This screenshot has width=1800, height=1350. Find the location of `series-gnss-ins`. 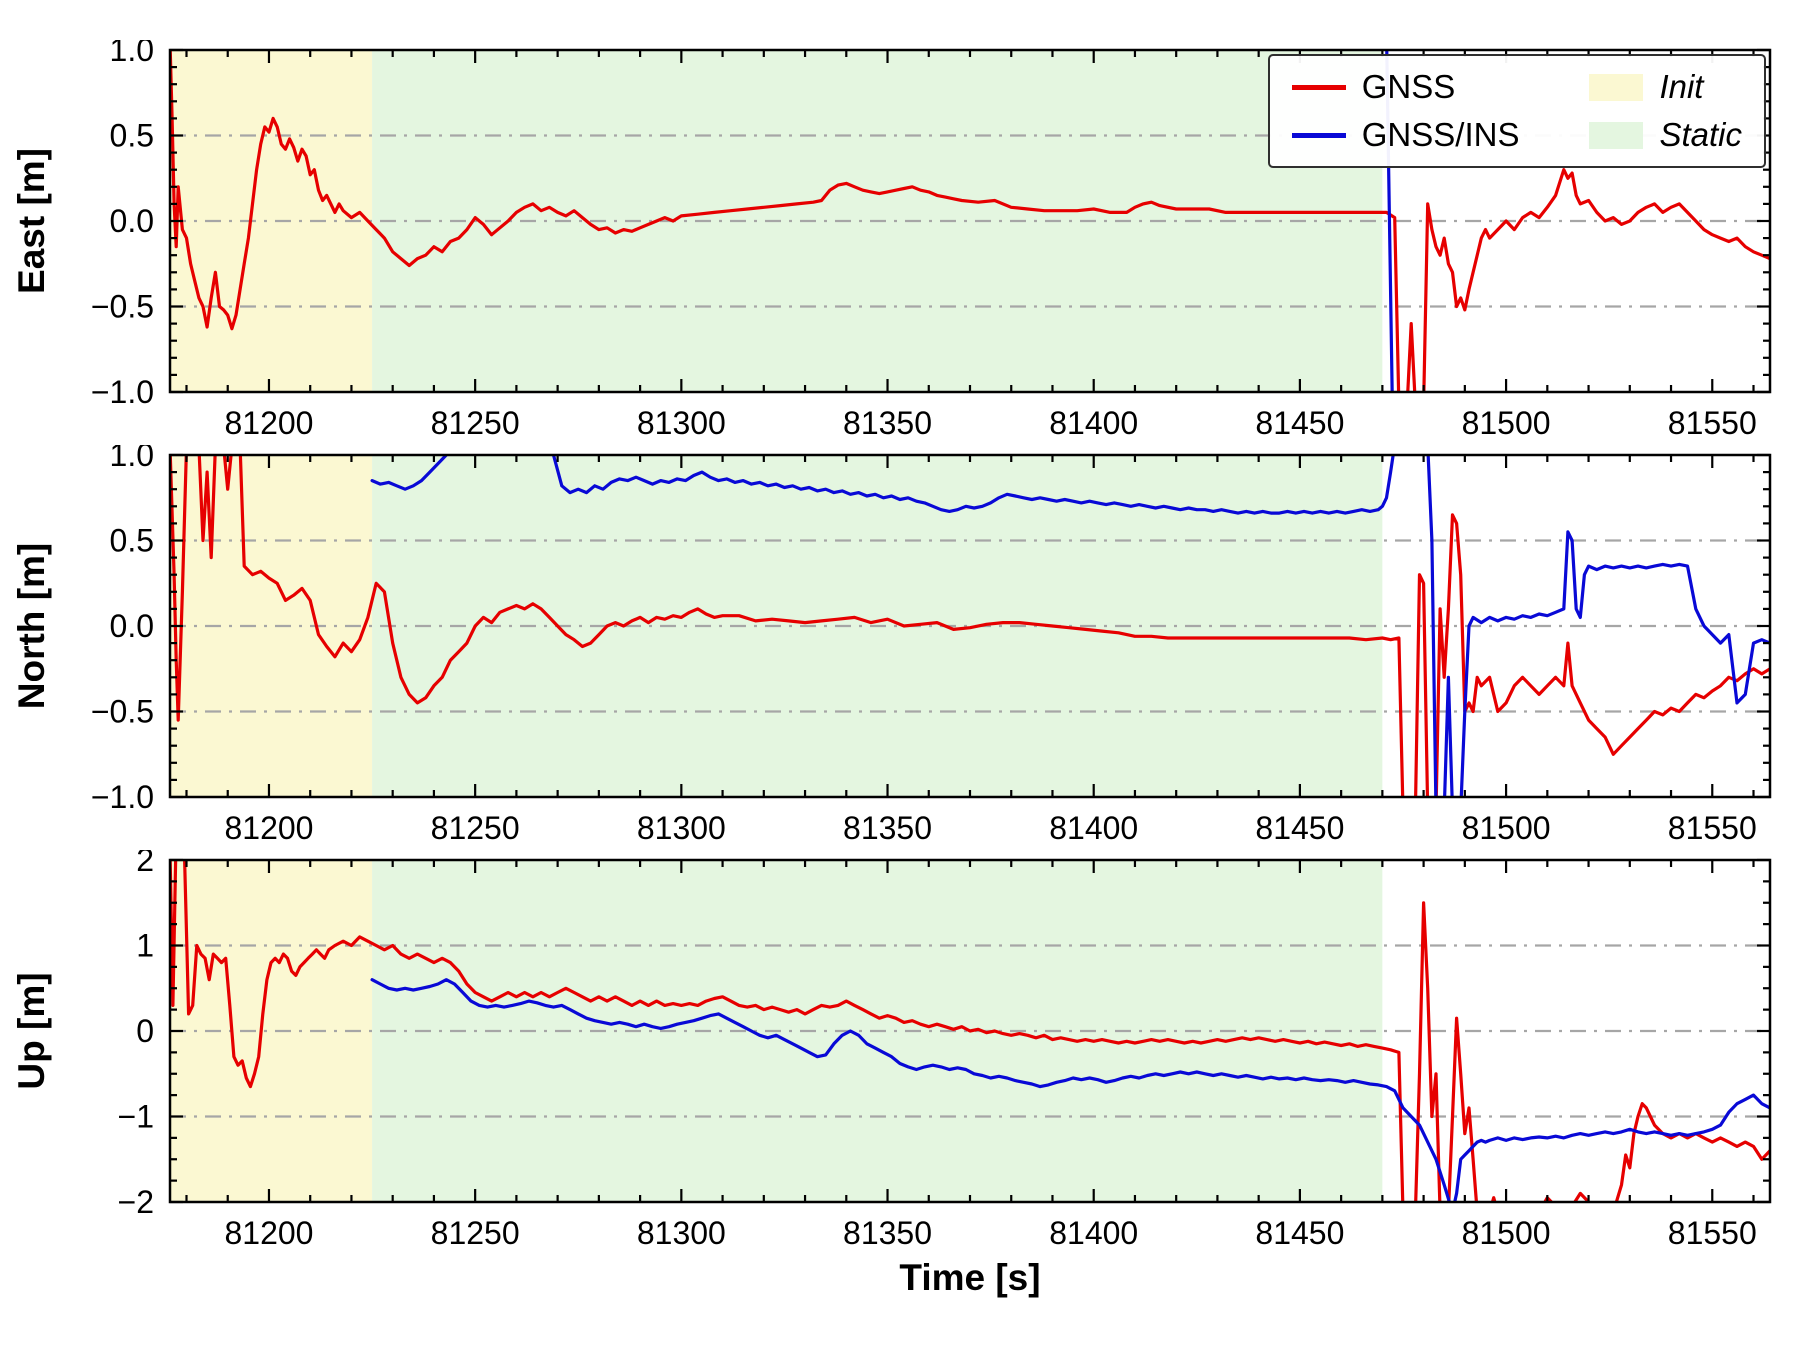

series-gnss-ins is located at coordinates (1070, 1090).